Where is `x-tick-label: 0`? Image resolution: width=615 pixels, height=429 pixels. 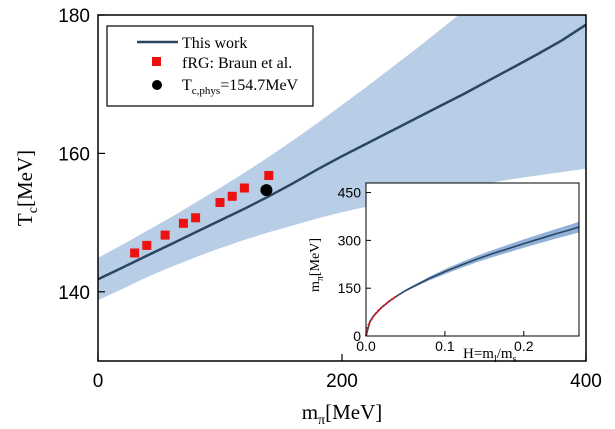
x-tick-label: 0 is located at coordinates (98, 381).